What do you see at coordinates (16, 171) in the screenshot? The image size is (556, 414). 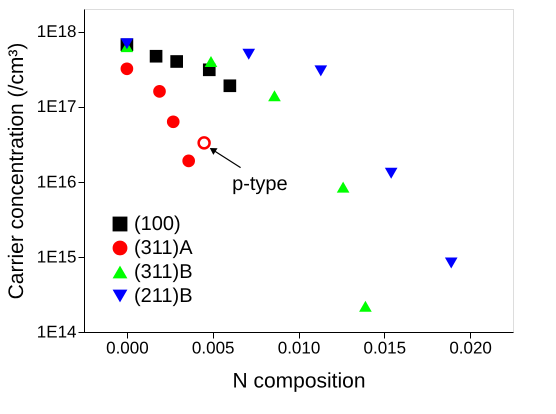 I see `y-axis-title: Carrier concentration (/cm³)` at bounding box center [16, 171].